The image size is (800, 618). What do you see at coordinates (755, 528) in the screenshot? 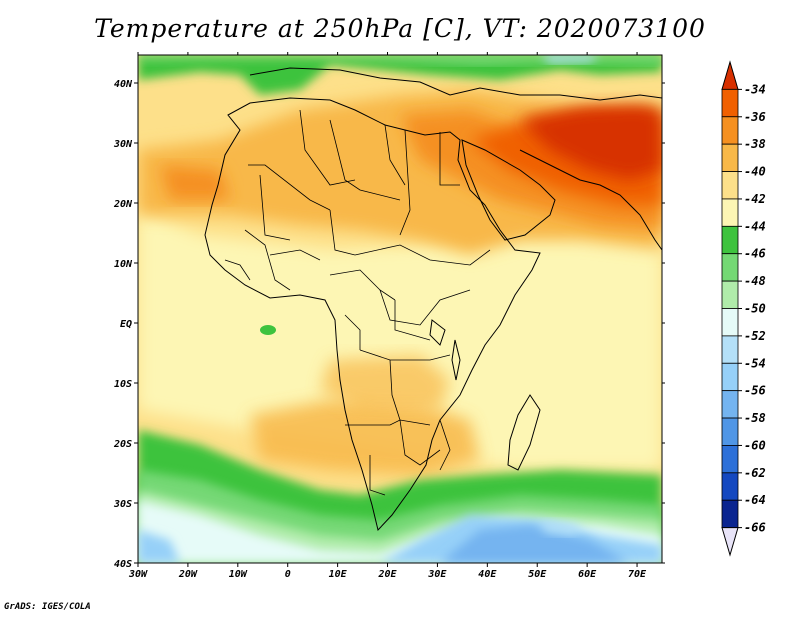
I see `colorbar-label: -66` at bounding box center [755, 528].